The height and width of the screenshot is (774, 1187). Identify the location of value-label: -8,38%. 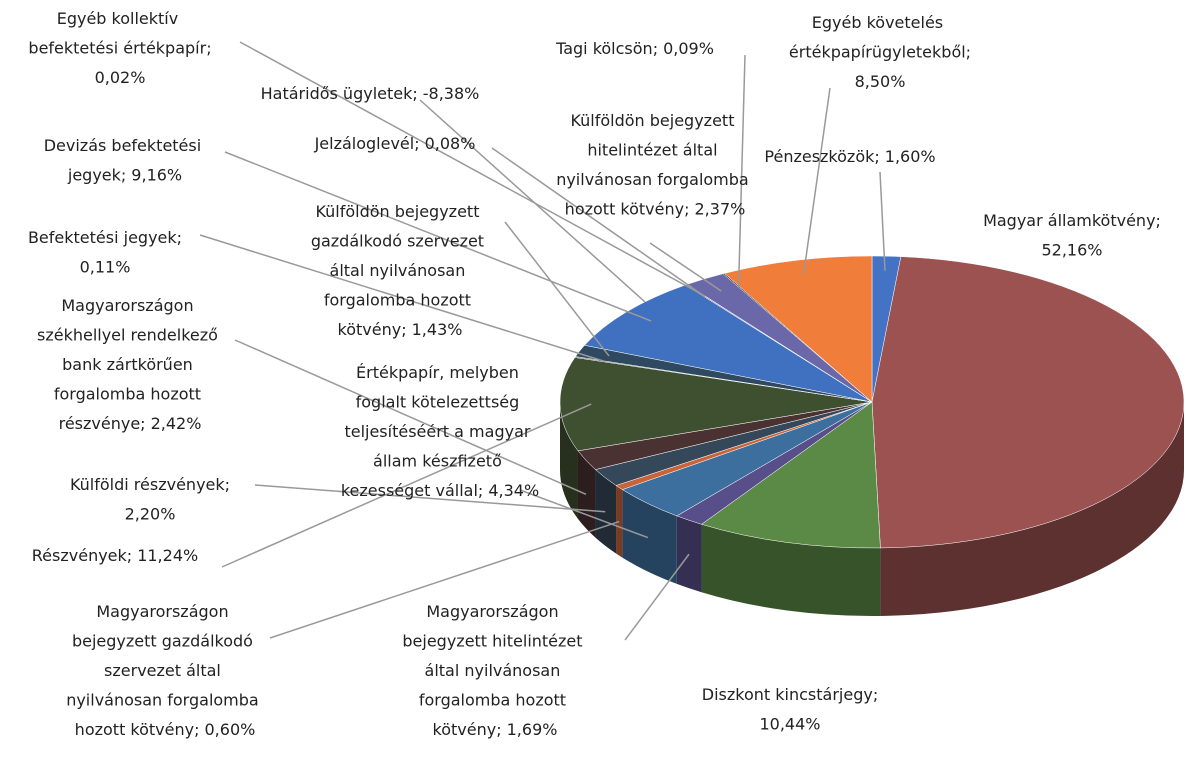
(451, 93).